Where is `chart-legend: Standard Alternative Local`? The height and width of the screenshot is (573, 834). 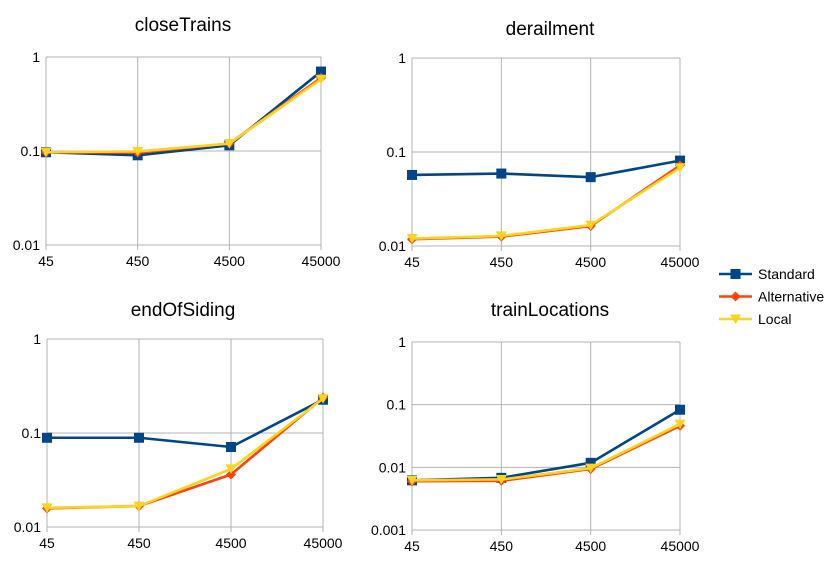
chart-legend: Standard Alternative Local is located at coordinates (771, 296).